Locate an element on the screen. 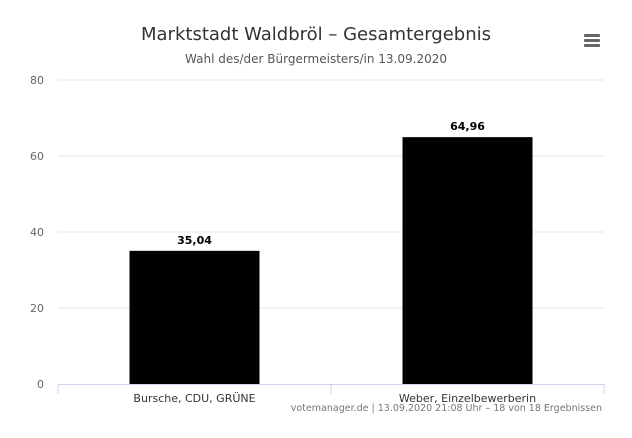 The image size is (632, 438). x-category-label: Weber, Einzelbewerberin is located at coordinates (467, 398).